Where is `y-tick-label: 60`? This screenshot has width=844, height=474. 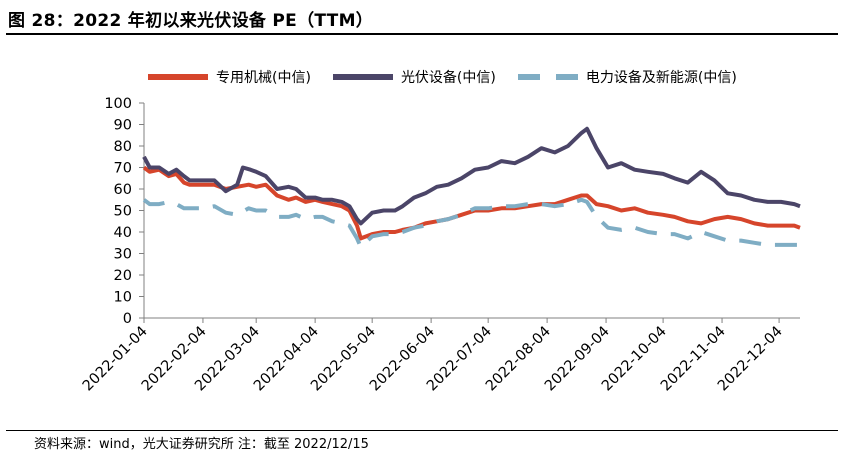
y-tick-label: 60 is located at coordinates (123, 190).